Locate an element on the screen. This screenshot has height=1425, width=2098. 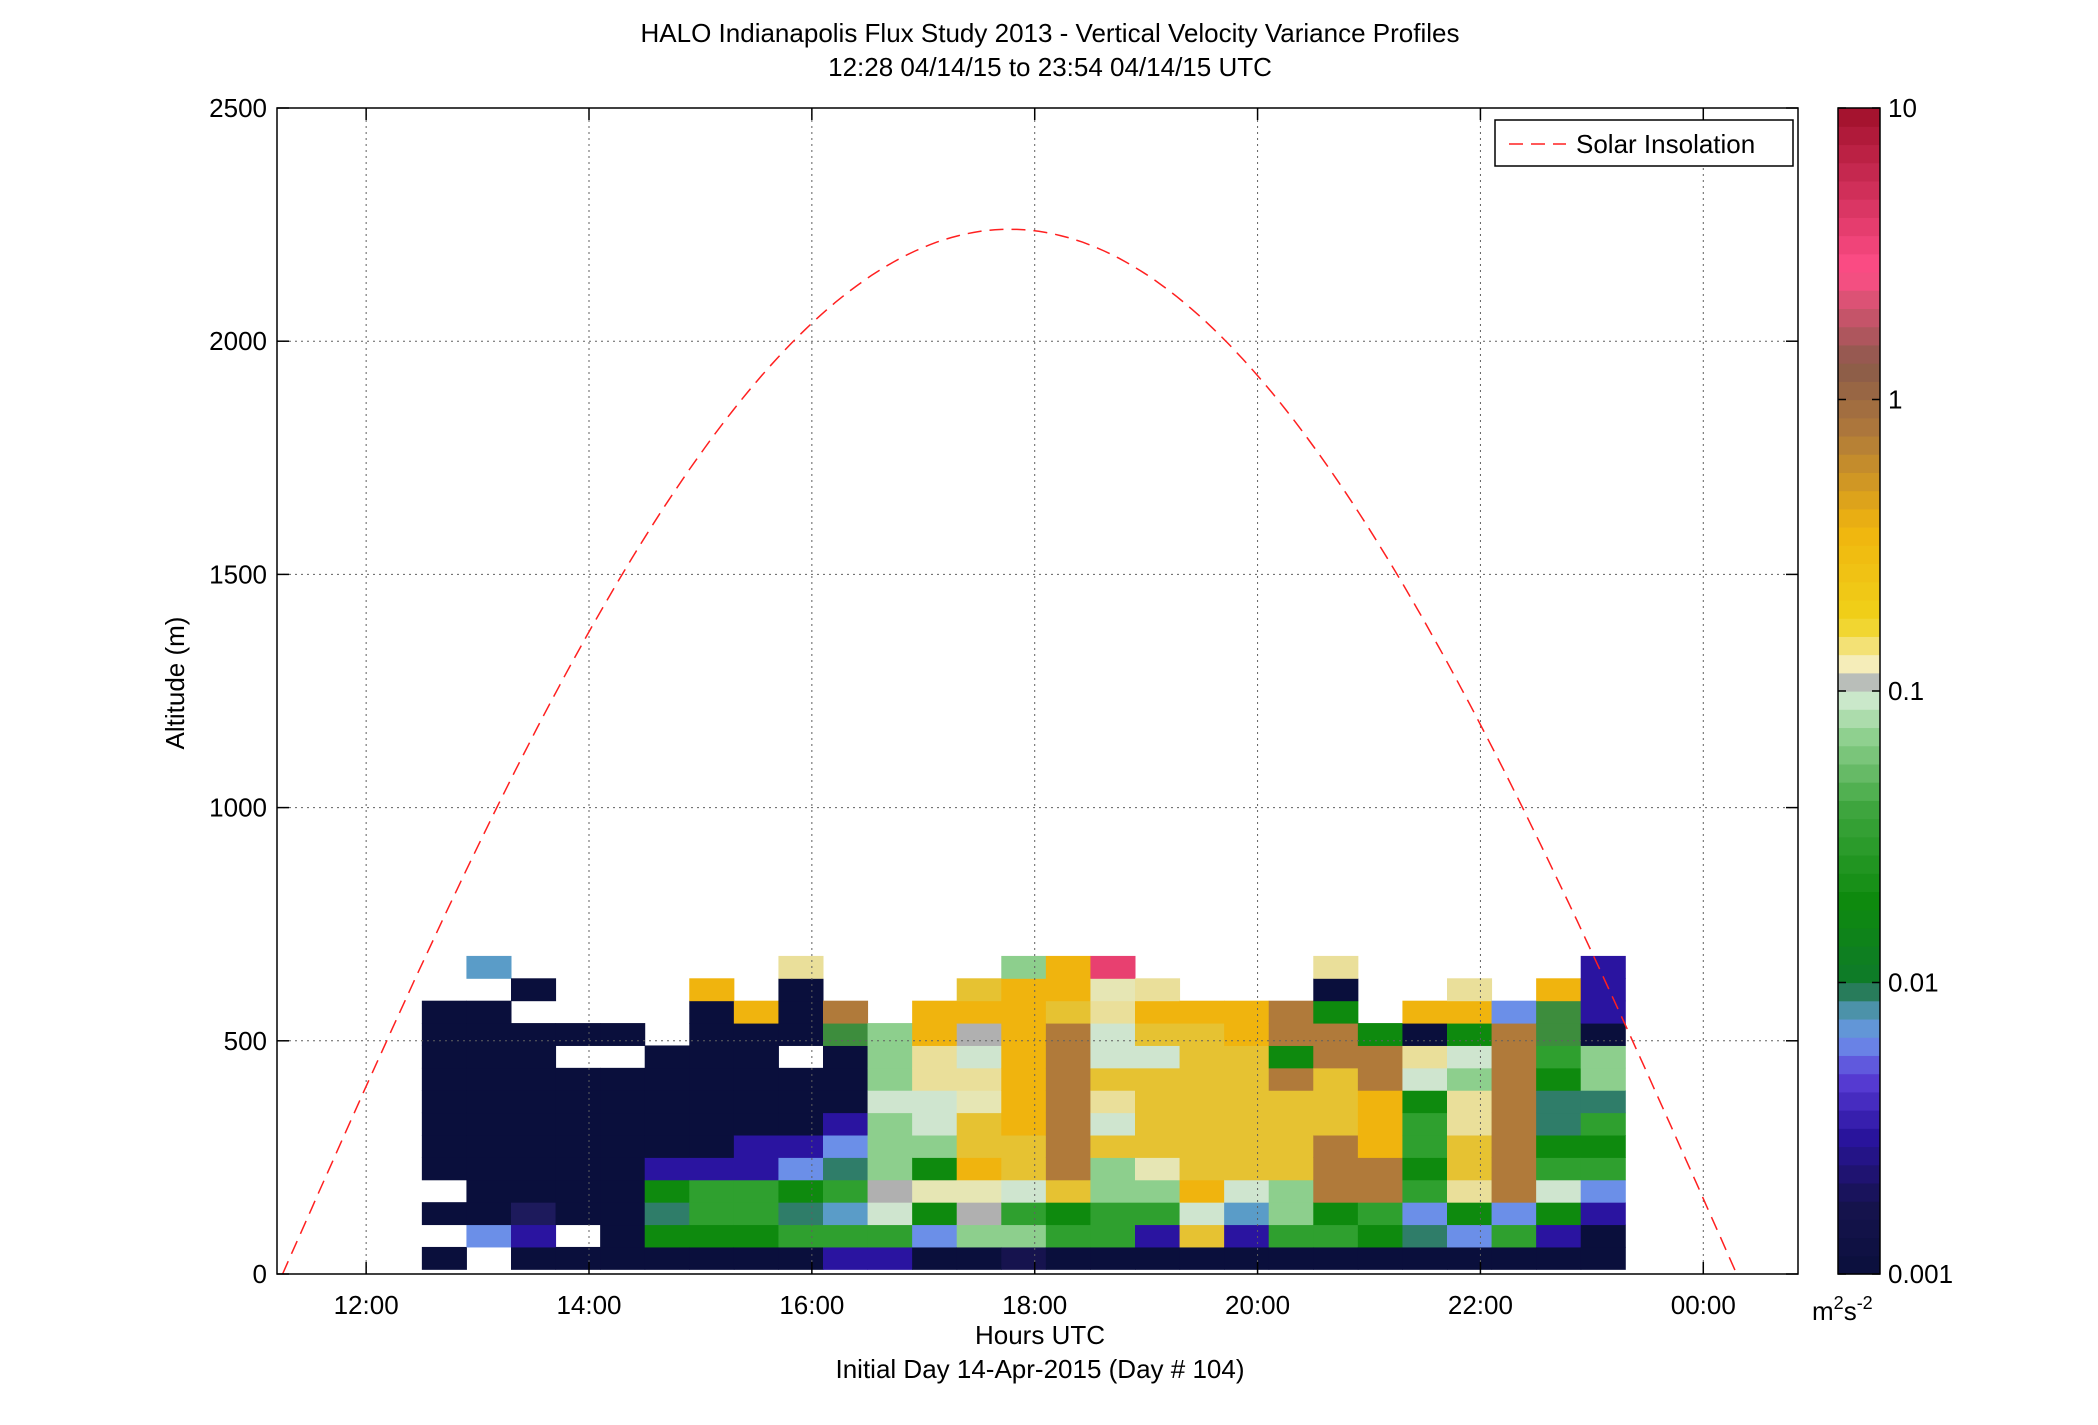
legend-box is located at coordinates (1644, 143).